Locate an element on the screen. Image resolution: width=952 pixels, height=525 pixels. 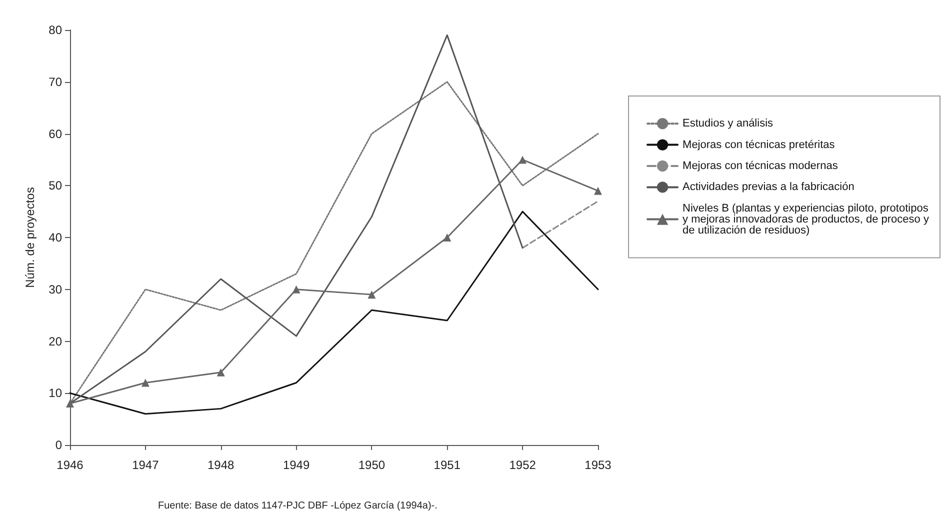
x-tick-label: 1948 is located at coordinates (221, 465).